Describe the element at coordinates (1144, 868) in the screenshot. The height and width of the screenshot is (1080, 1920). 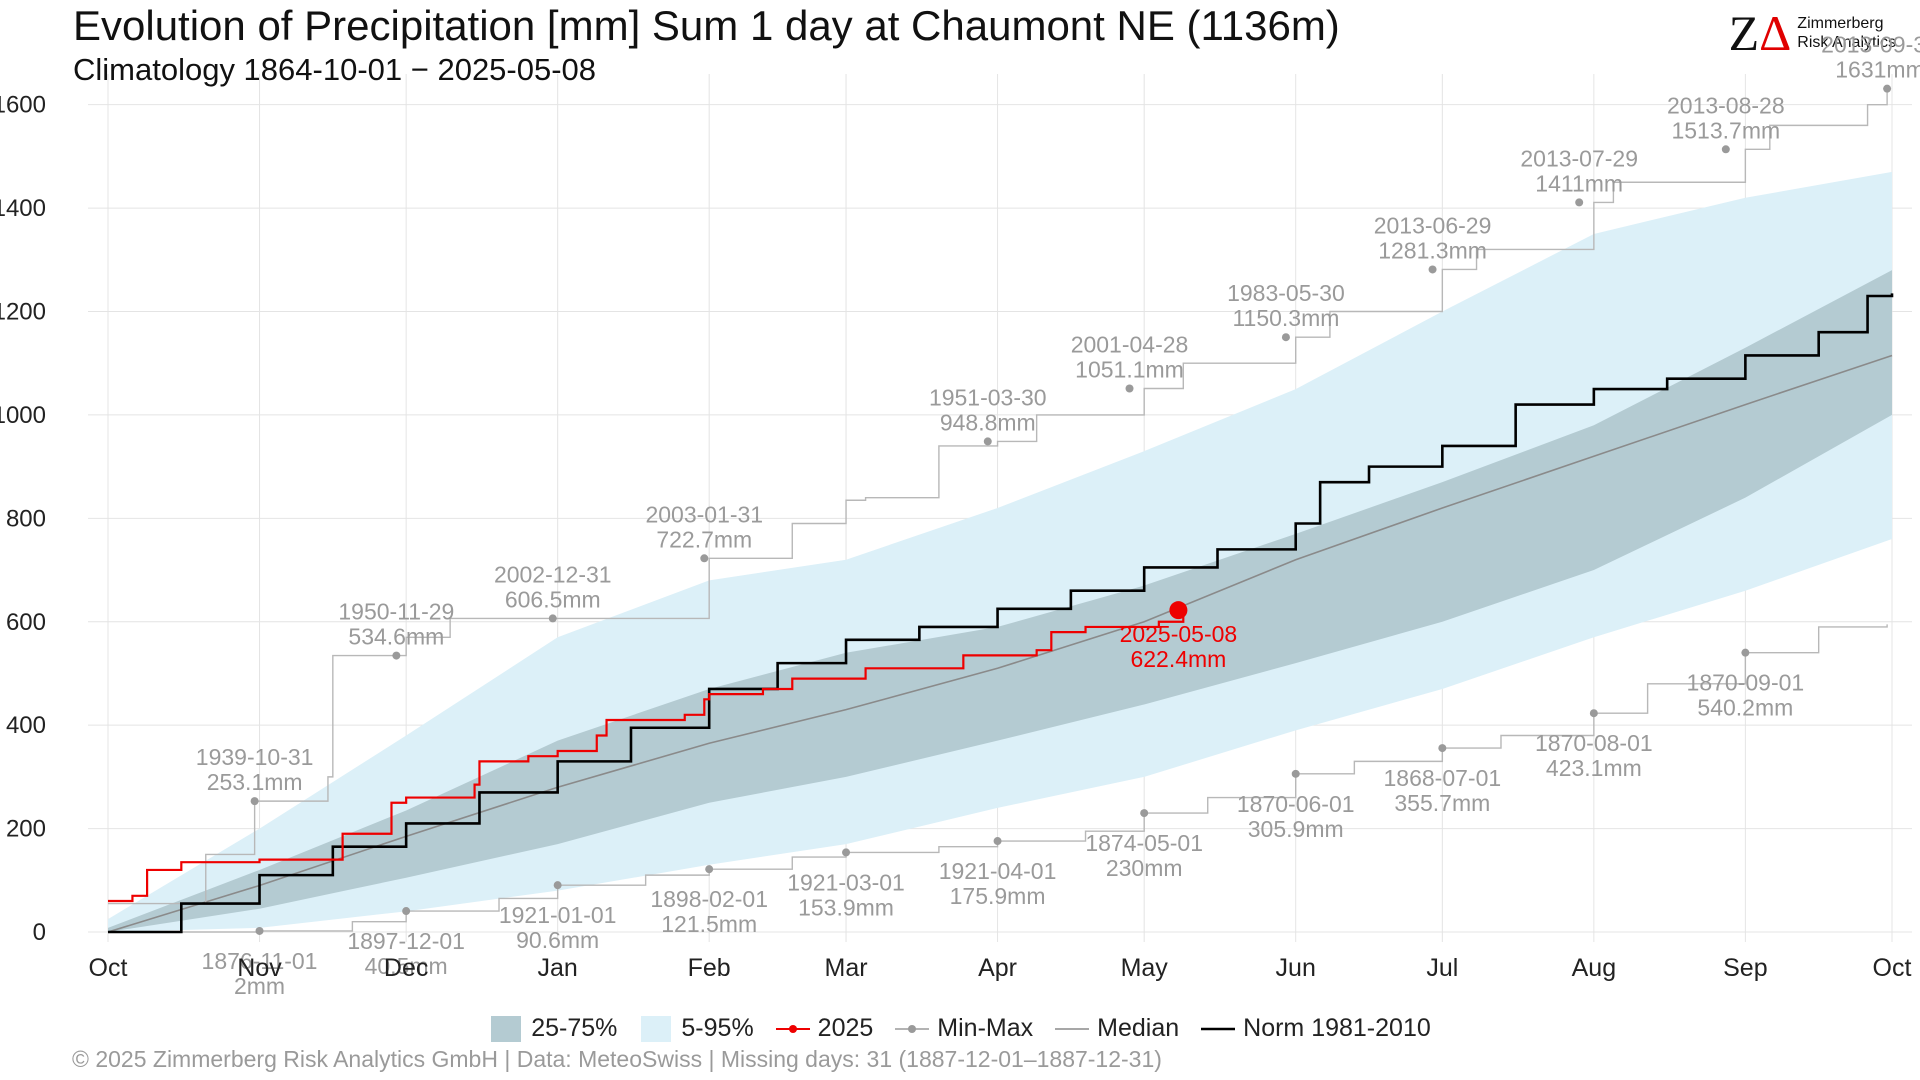
I see `min-annotation-value: 230mm` at that location.